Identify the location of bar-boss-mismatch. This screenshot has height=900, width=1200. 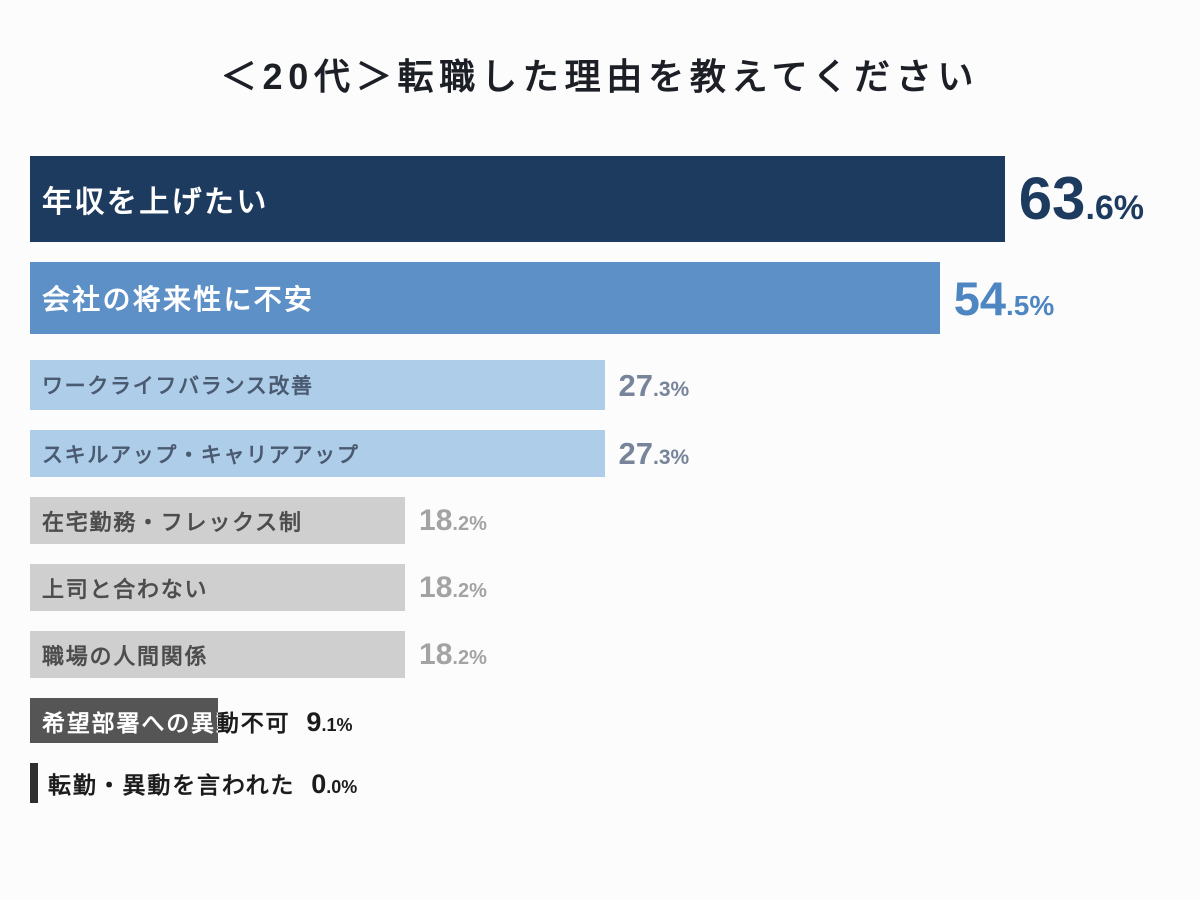
(218, 587).